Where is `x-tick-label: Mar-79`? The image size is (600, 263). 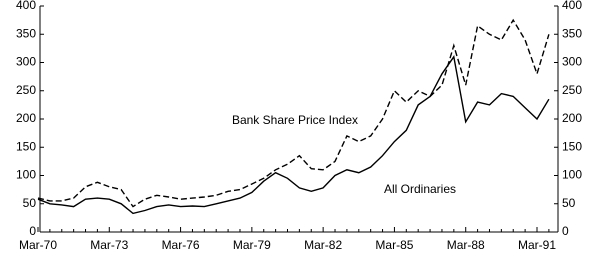
x-tick-label: Mar-79 is located at coordinates (252, 245).